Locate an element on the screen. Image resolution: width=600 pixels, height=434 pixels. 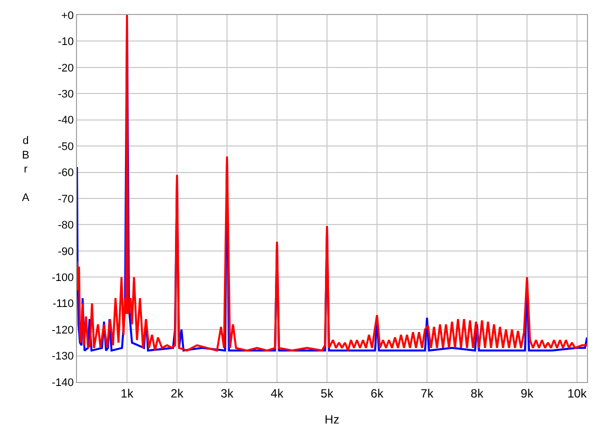
y-tick-label: -130 is located at coordinates (63, 356).